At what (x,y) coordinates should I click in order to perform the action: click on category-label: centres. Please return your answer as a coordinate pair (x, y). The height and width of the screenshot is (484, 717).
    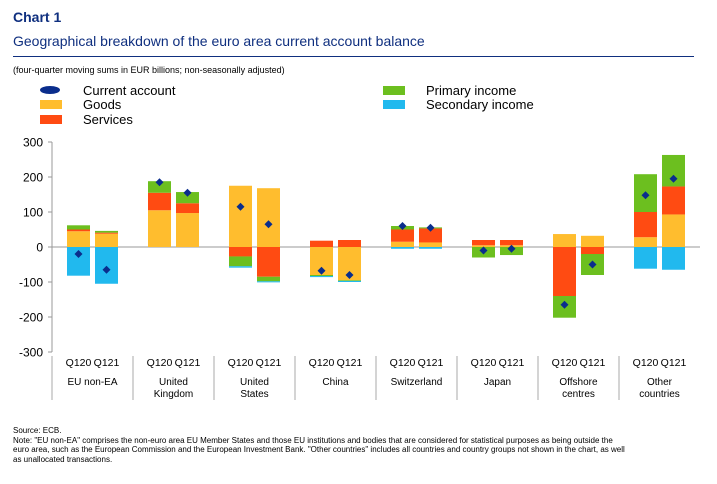
    Looking at the image, I should click on (578, 394).